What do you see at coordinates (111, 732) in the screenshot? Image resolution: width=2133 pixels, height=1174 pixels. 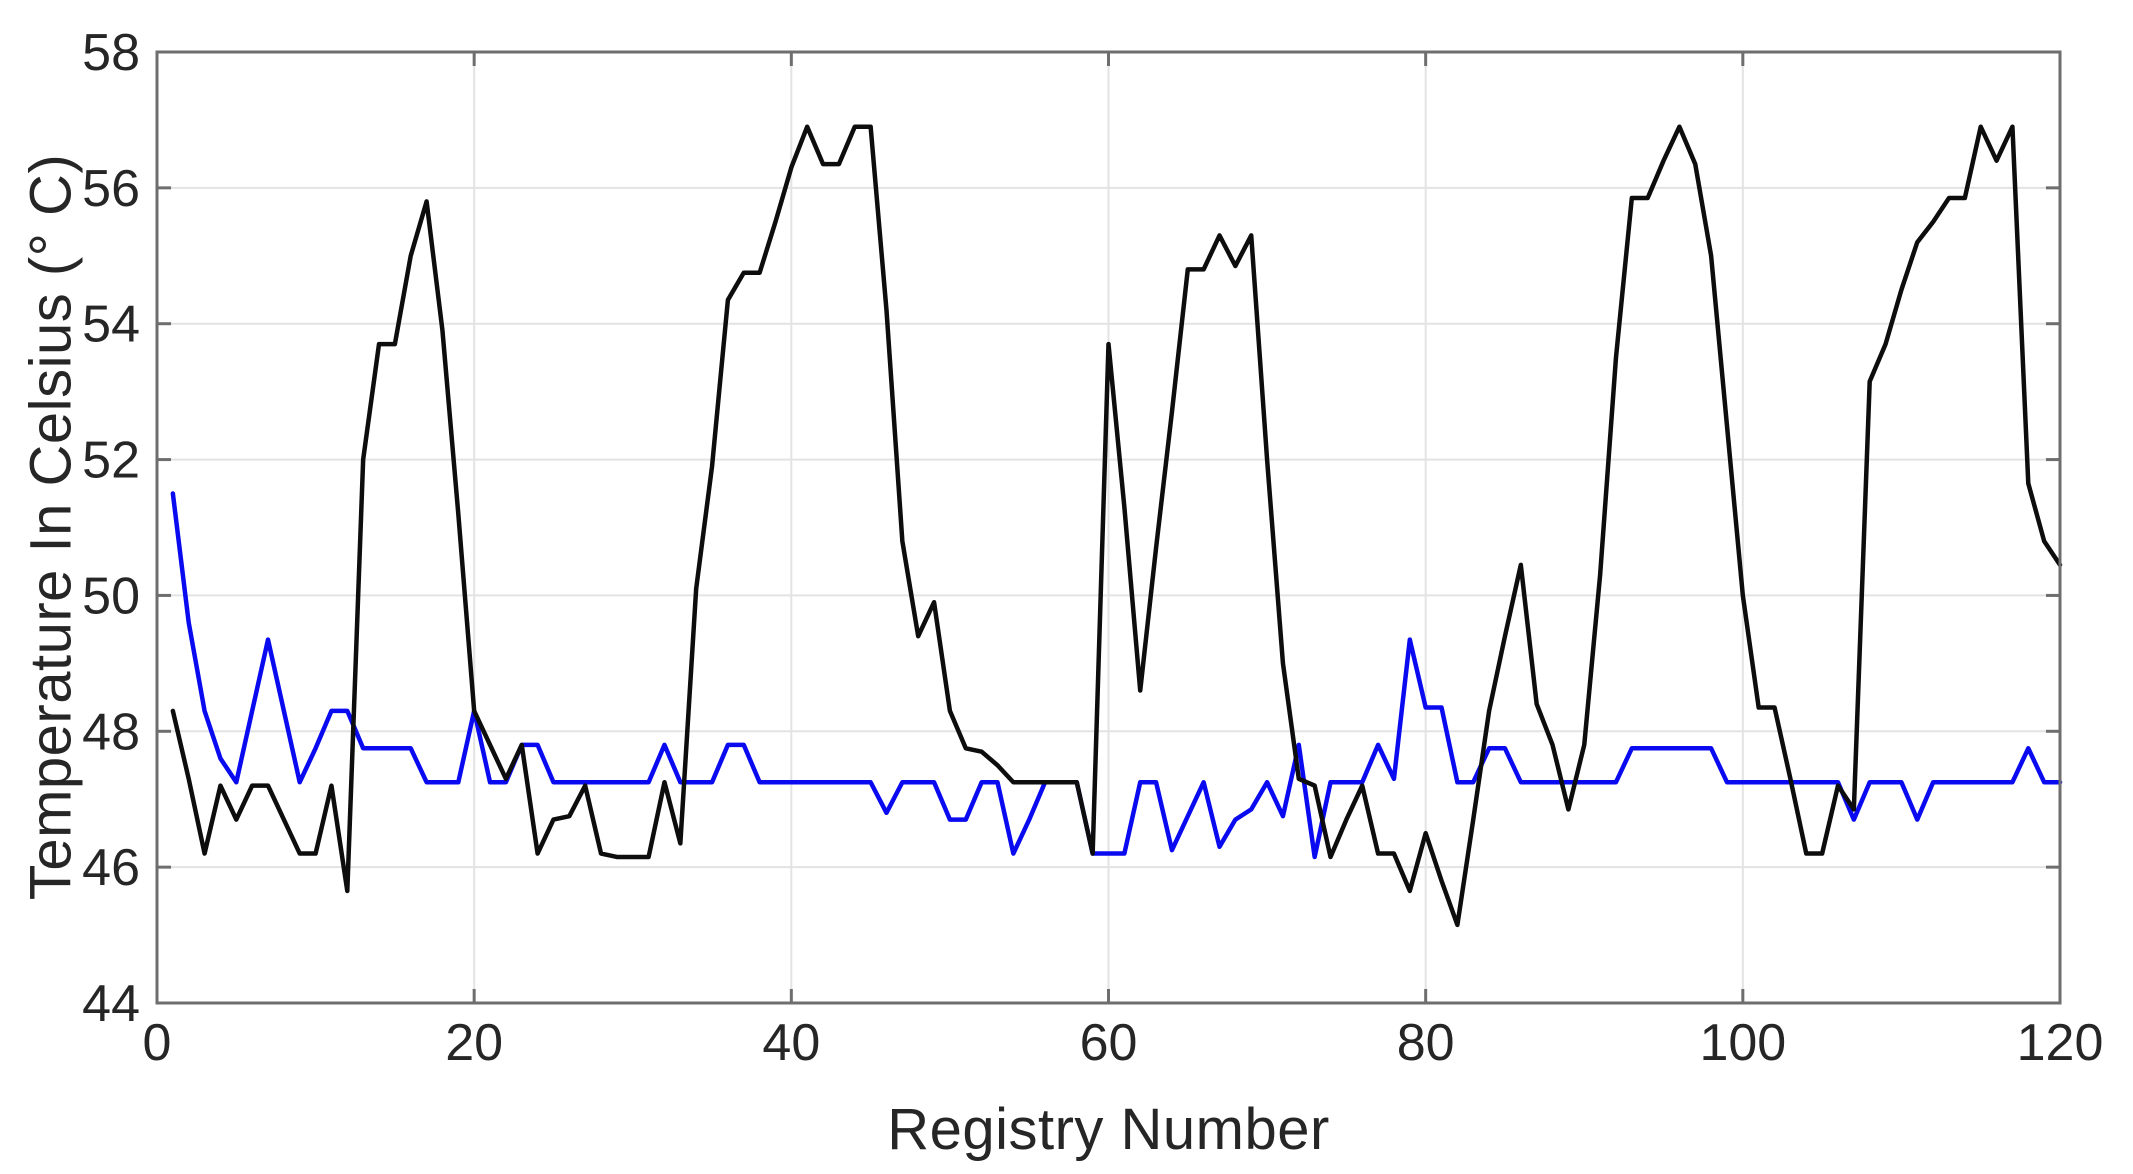 I see `y-tick-label: 48` at bounding box center [111, 732].